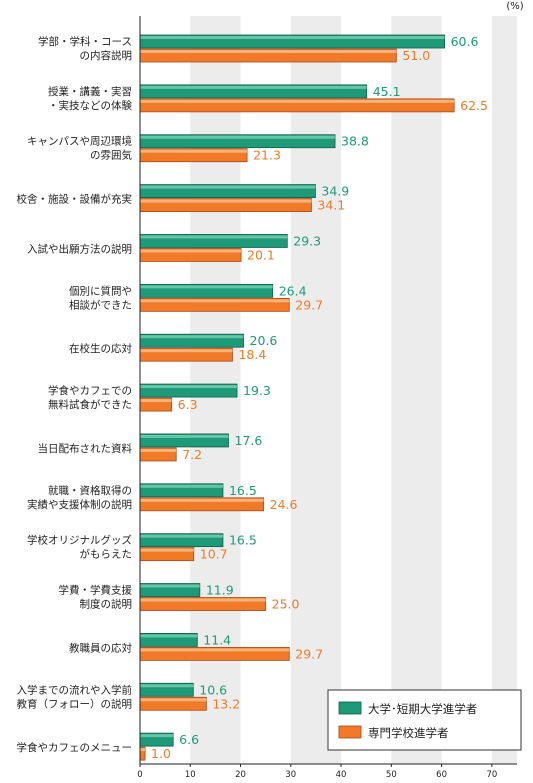  Describe the element at coordinates (192, 454) in the screenshot. I see `value-label-vocational: 7.2` at that location.